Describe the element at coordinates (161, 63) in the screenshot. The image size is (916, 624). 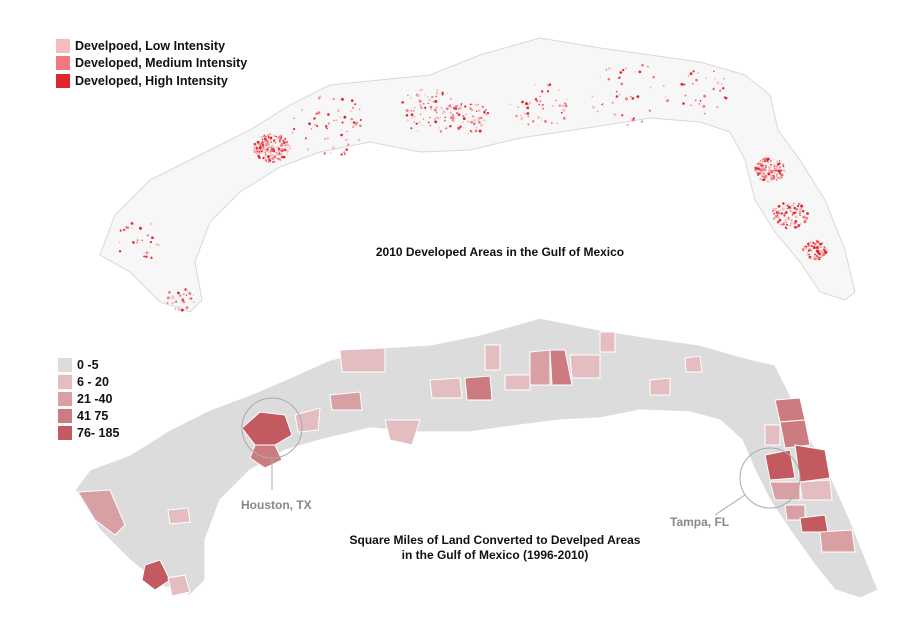
I see `legend-label: Developed, Medium Intensity` at that location.